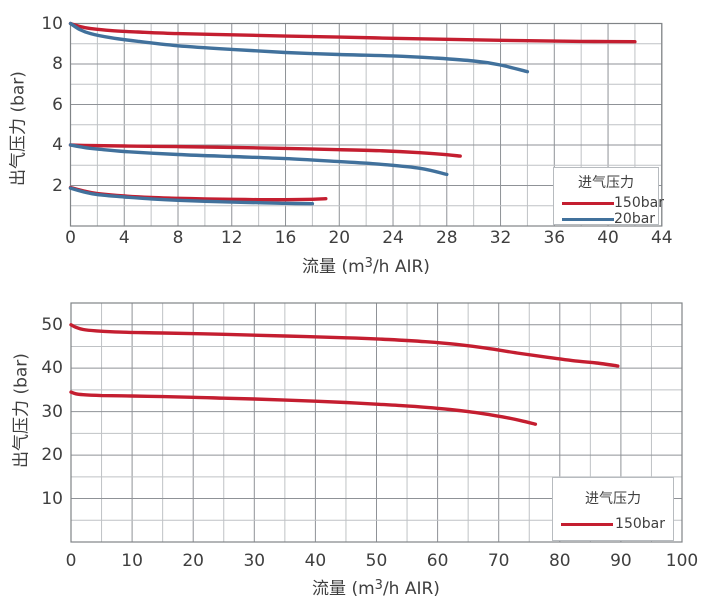 The height and width of the screenshot is (614, 704). Describe the element at coordinates (613, 509) in the screenshot. I see `legend: 进气压力 150bar` at that location.